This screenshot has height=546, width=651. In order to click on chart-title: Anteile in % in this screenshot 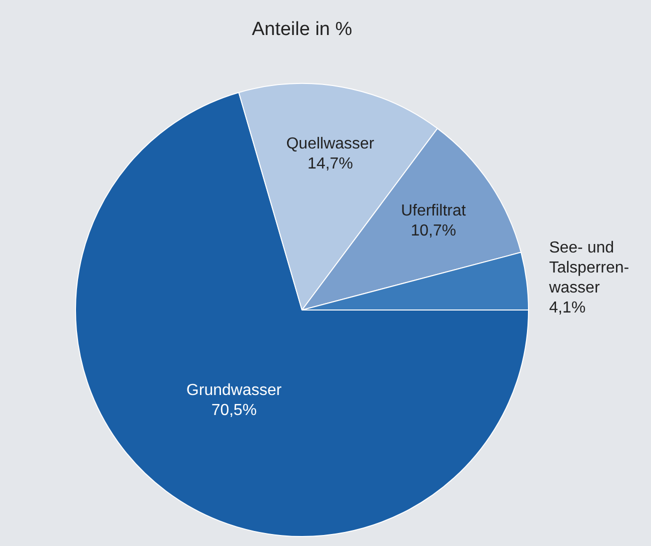, I will do `click(302, 29)`.